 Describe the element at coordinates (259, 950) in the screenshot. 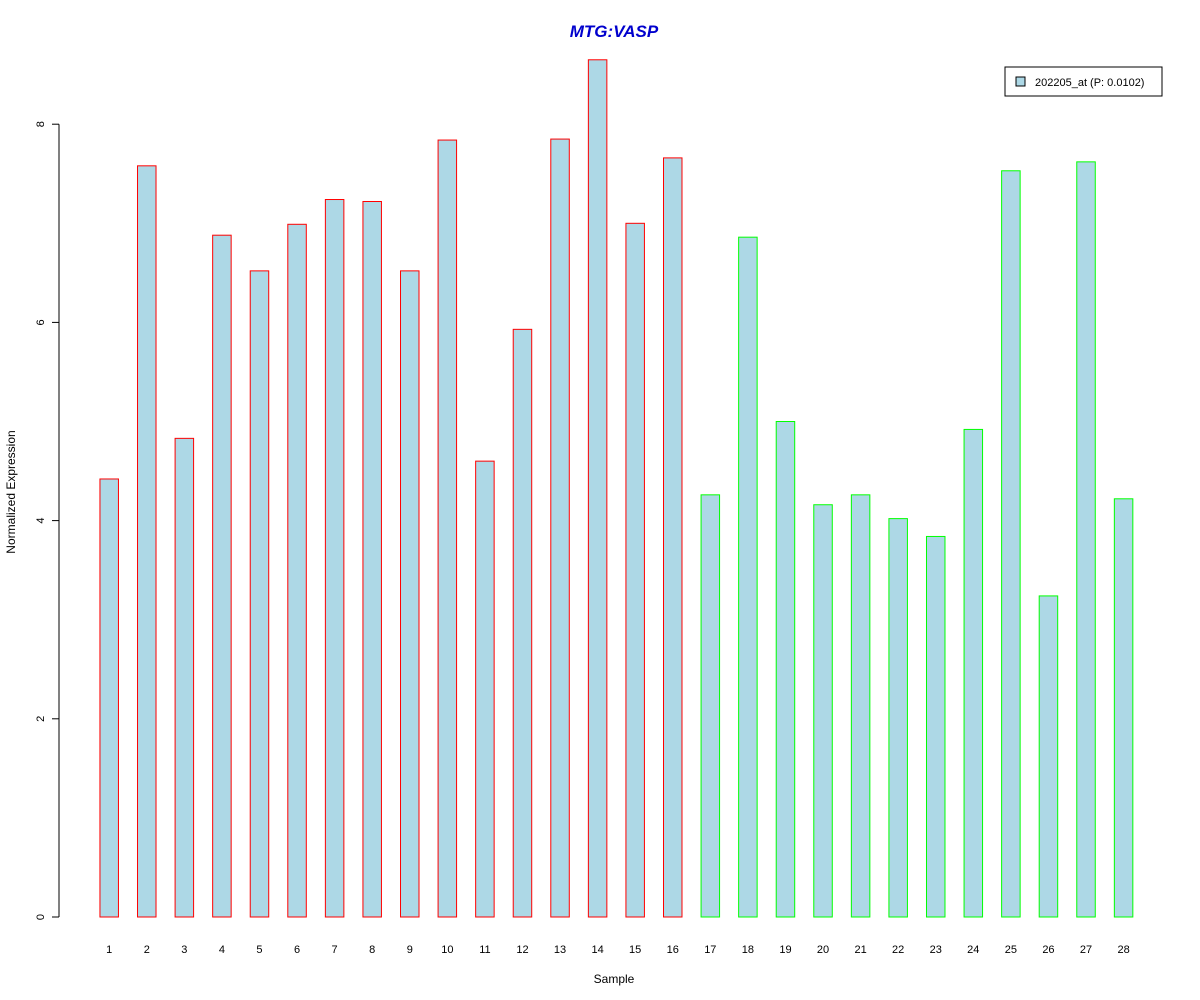

I see `x-tick-label: 5` at that location.